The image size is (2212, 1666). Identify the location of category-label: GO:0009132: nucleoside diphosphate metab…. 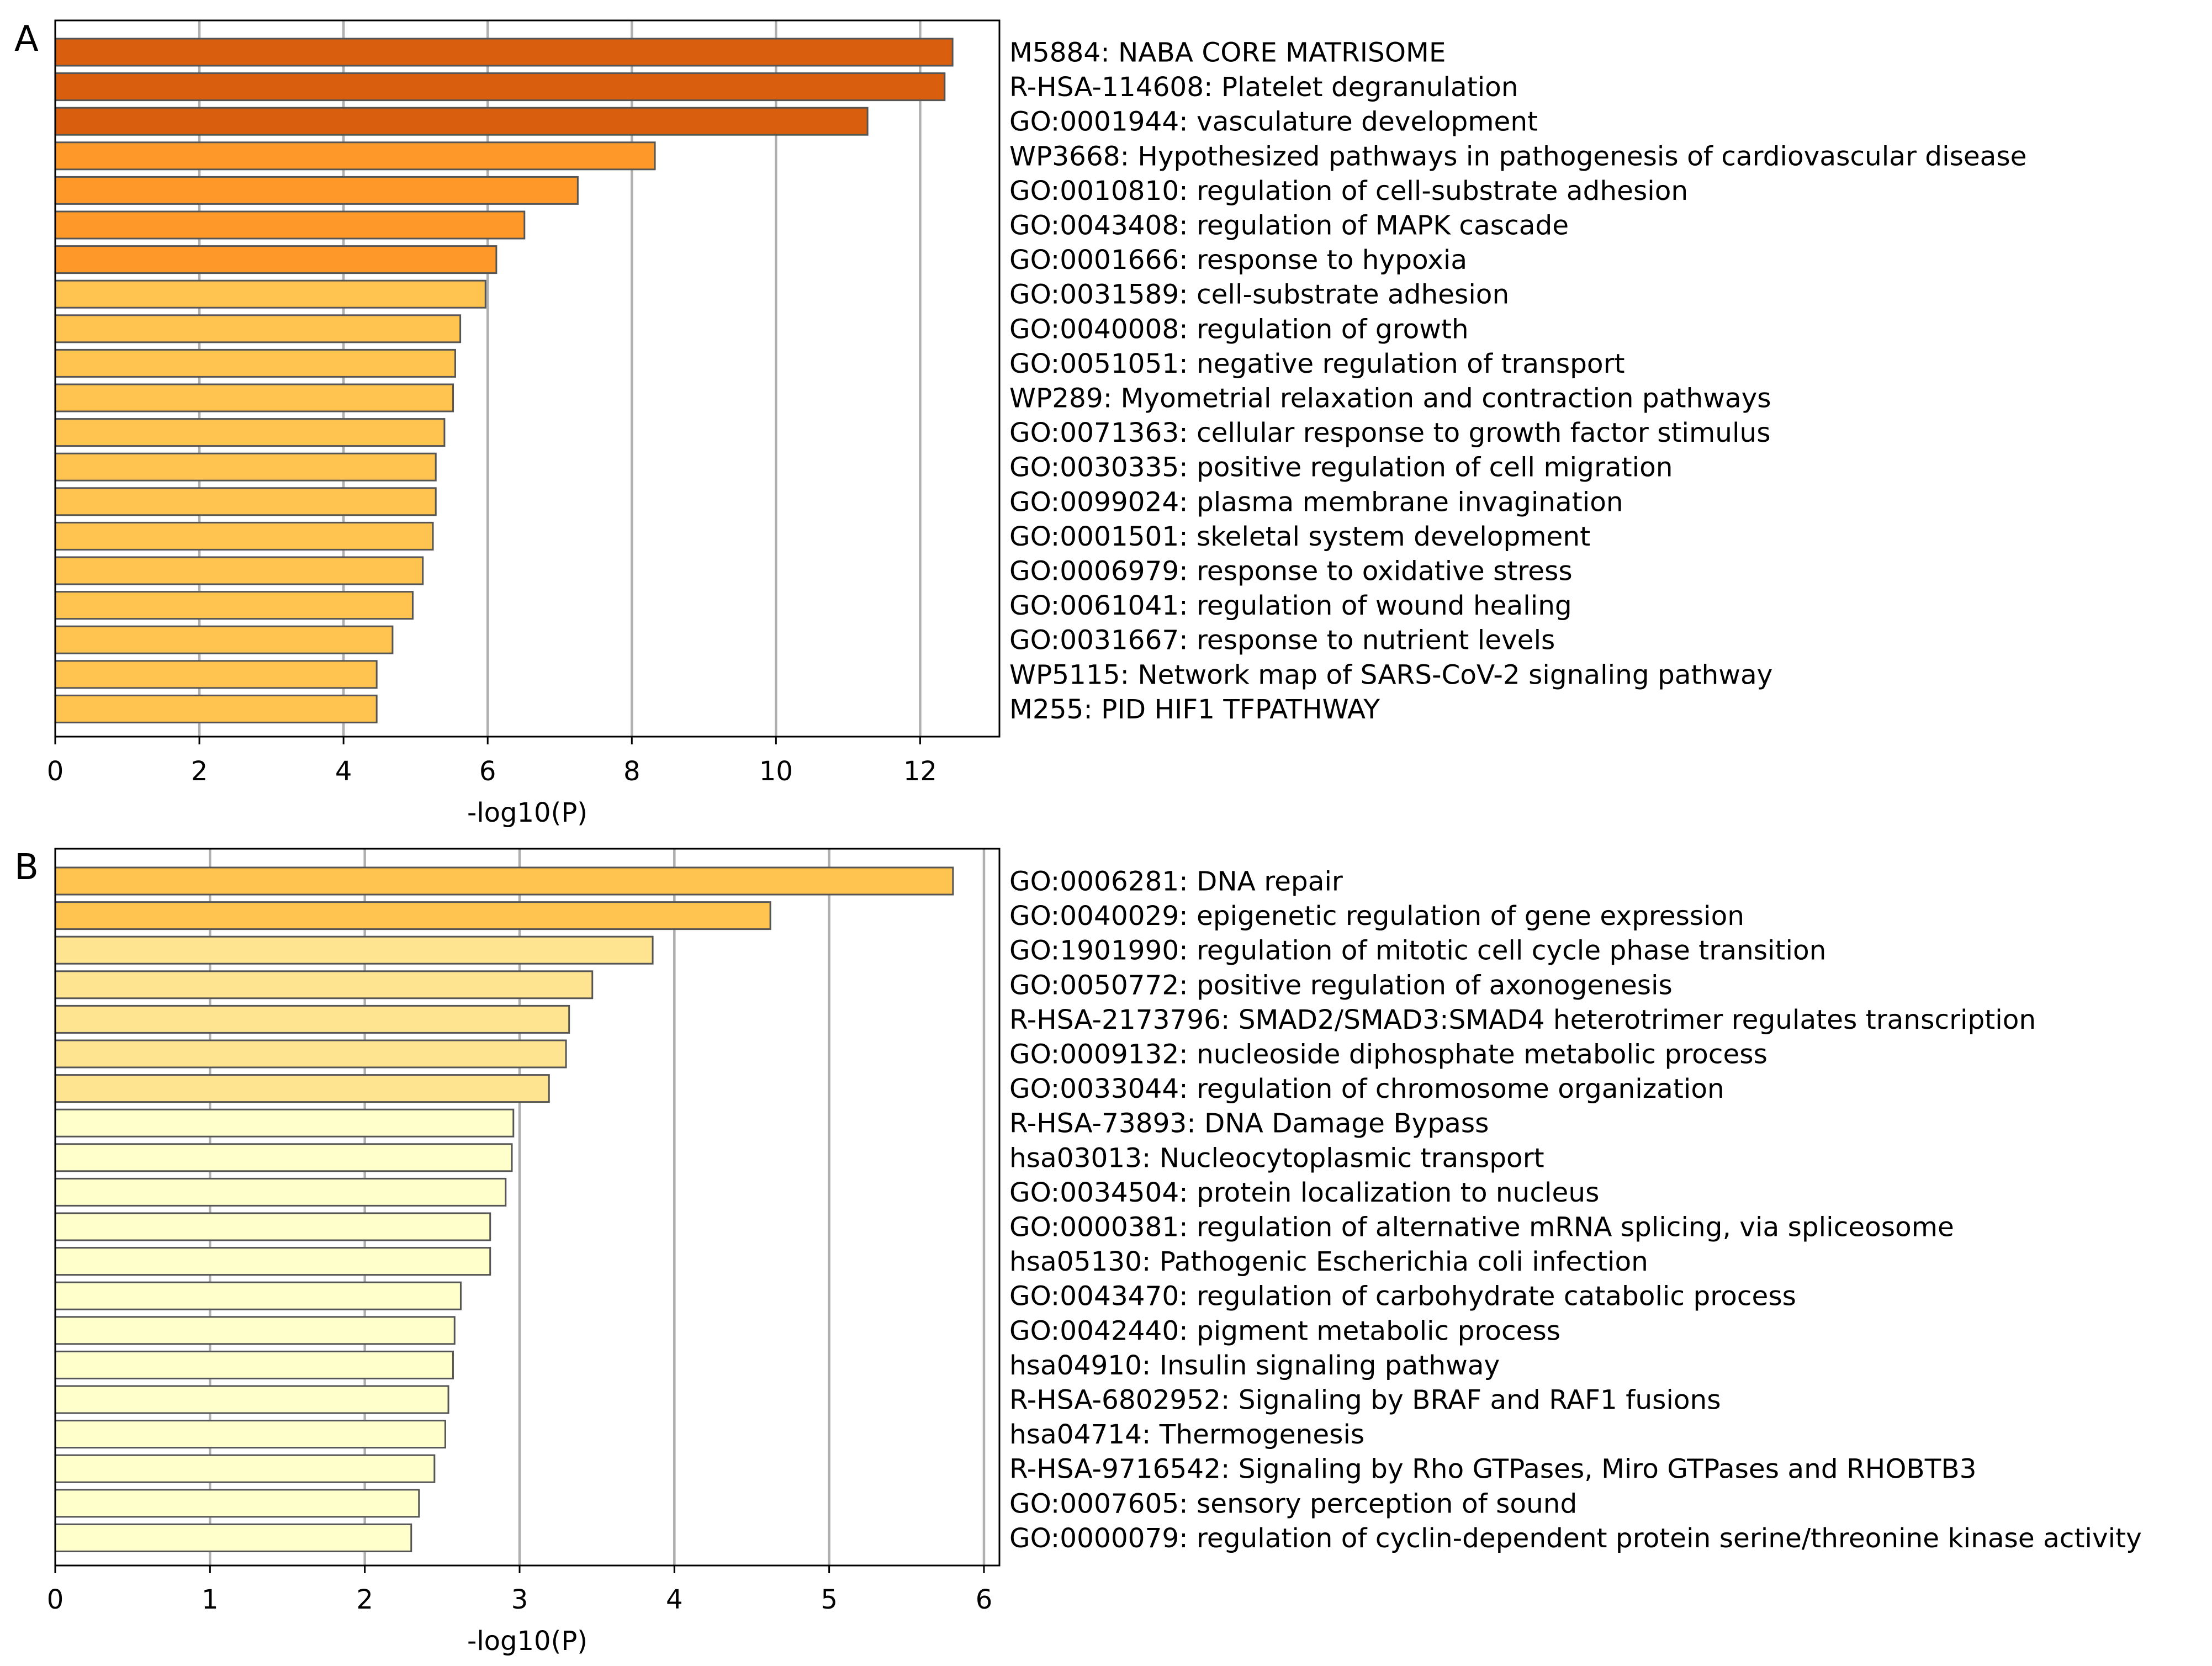
(1388, 1054).